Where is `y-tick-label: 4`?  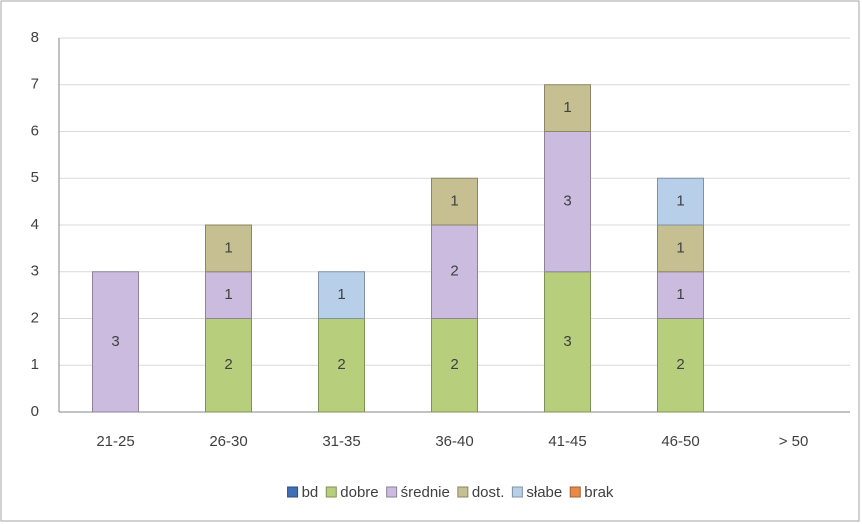
y-tick-label: 4 is located at coordinates (35, 224).